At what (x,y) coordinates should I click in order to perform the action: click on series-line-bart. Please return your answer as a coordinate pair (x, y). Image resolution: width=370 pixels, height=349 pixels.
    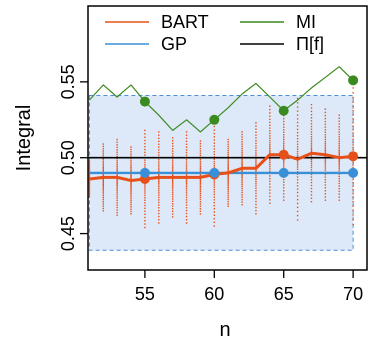
    Looking at the image, I should click on (221, 166).